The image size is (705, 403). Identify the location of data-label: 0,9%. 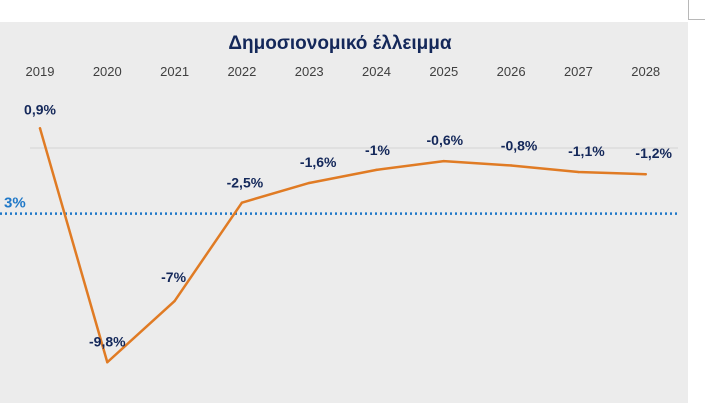
(40, 109).